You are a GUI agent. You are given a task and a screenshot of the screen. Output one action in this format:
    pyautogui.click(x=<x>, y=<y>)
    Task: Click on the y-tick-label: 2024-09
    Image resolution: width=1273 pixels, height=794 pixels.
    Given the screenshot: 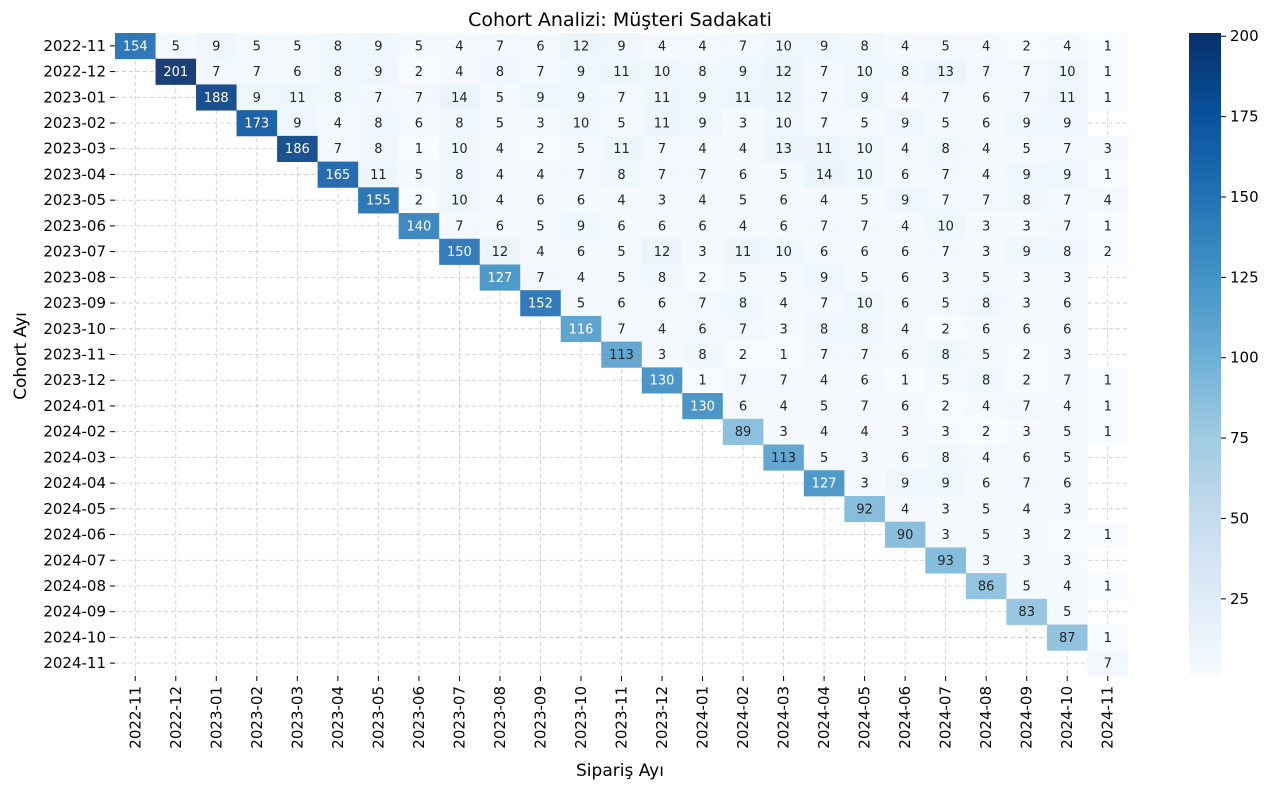 What is the action you would take?
    pyautogui.click(x=74, y=612)
    